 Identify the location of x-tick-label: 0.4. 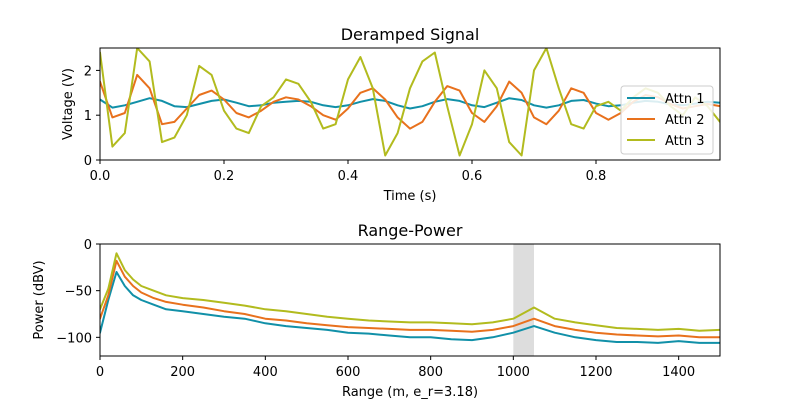
(348, 176).